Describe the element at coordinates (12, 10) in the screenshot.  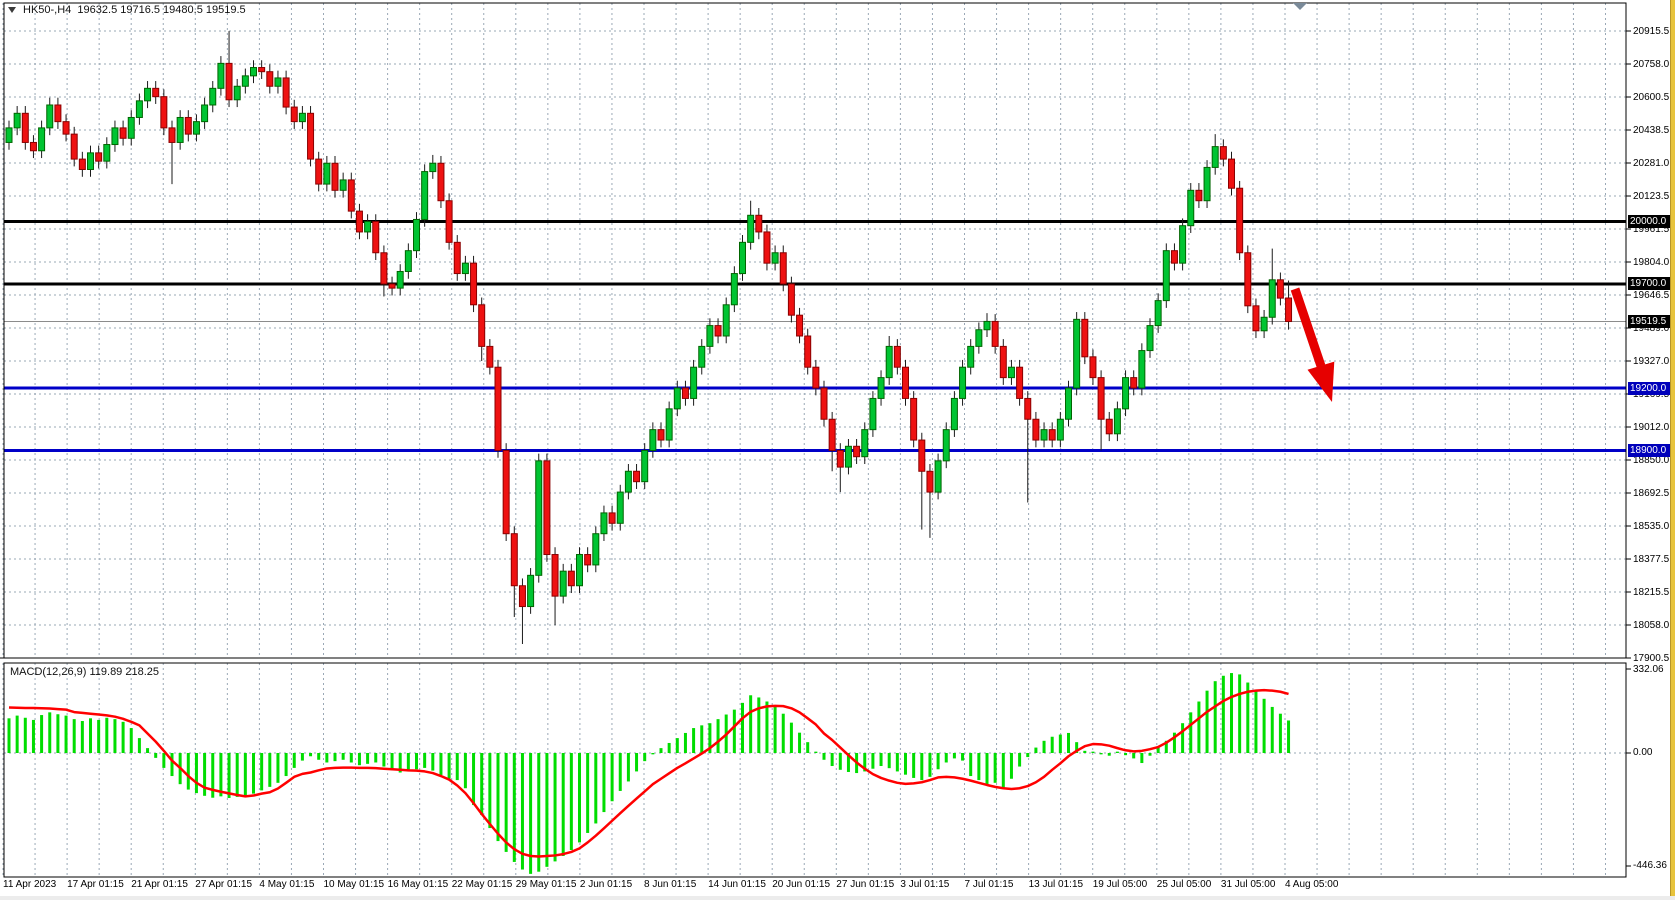
I see `symbol-dropdown-icon` at that location.